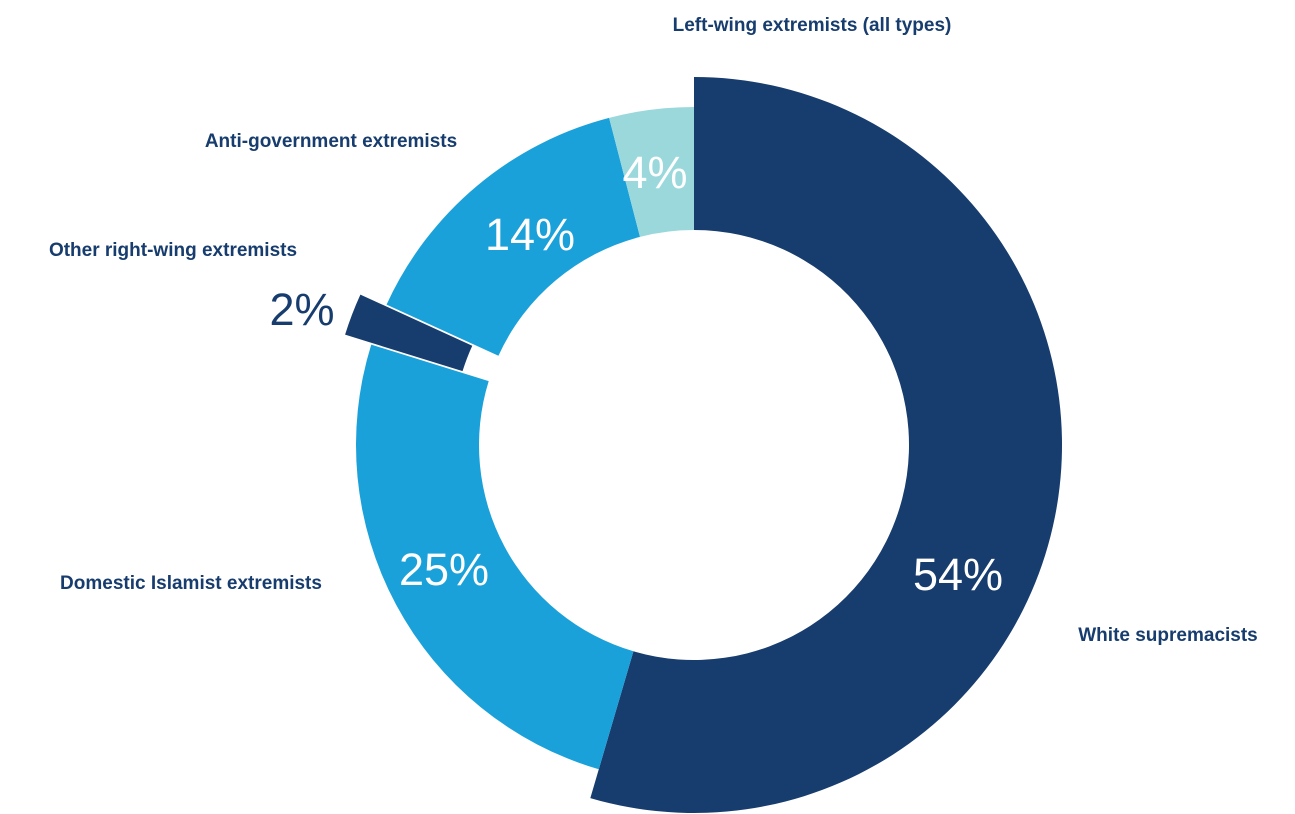  Describe the element at coordinates (494, 557) in the screenshot. I see `slice-domestic-islamist-extremists` at that location.